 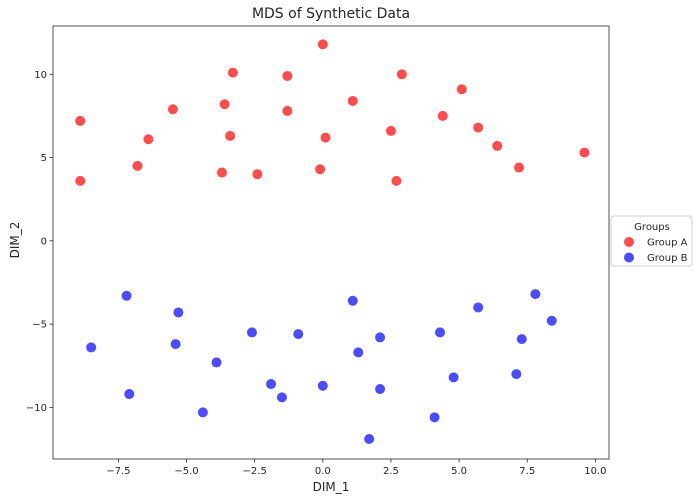 I want to click on legend-label-group-b: Group B, so click(x=667, y=258).